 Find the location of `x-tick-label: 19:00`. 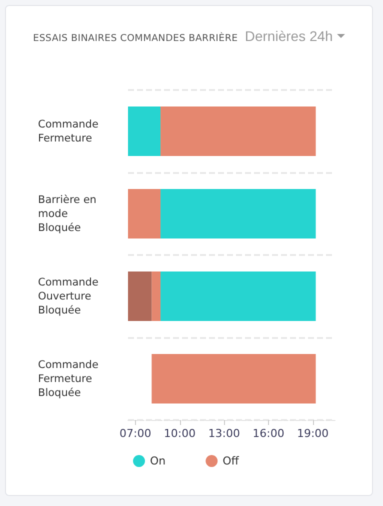

x-tick-label: 19:00 is located at coordinates (312, 433).